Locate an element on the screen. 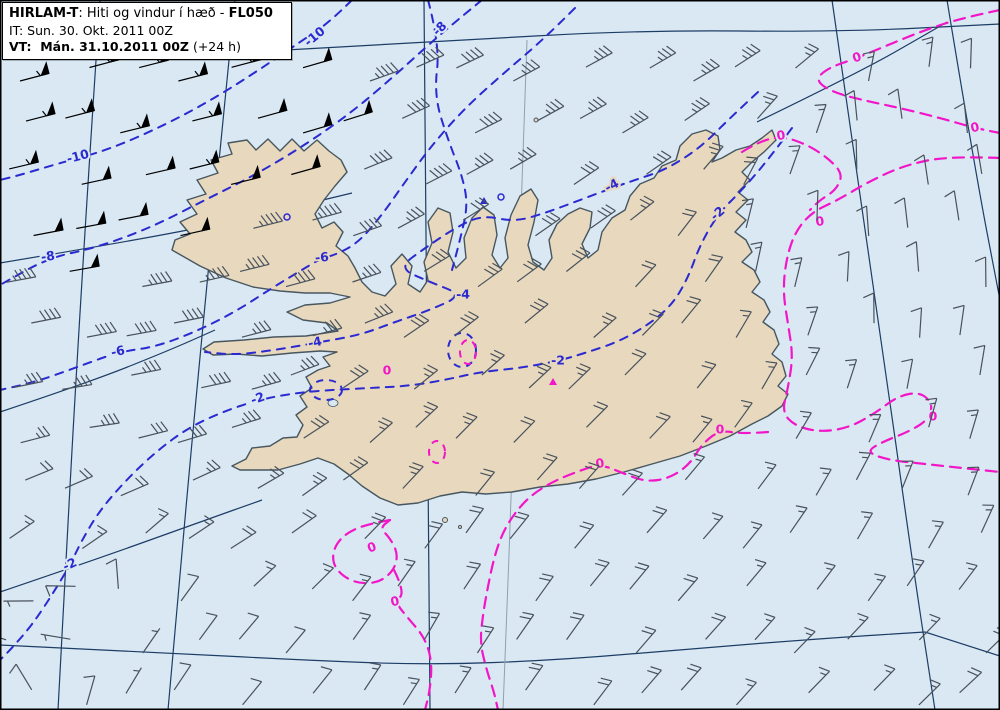 The height and width of the screenshot is (710, 1000). map-title-description: : Hiti og vindur í hæð - is located at coordinates (153, 13).